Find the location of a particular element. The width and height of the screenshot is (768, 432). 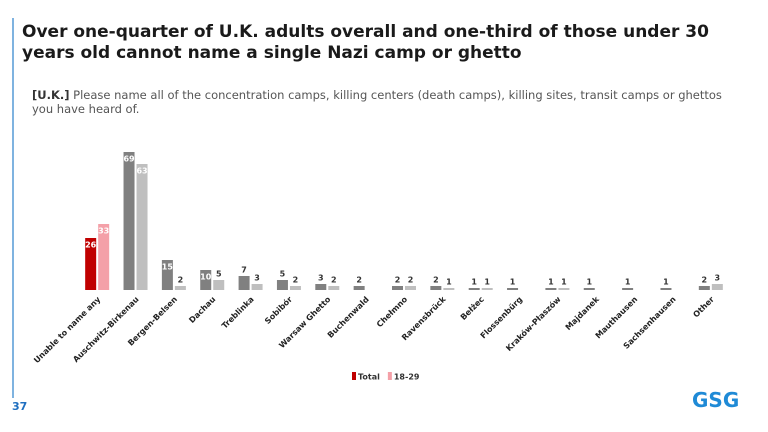

x-tick-label: Auschwitz-Birkenau is located at coordinates (106, 330).